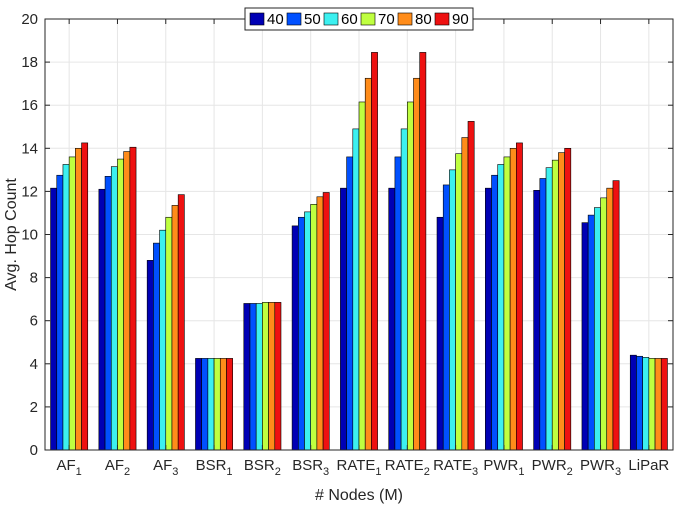 The width and height of the screenshot is (676, 521). Describe the element at coordinates (460, 19) in the screenshot. I see `legend-label: 90` at that location.